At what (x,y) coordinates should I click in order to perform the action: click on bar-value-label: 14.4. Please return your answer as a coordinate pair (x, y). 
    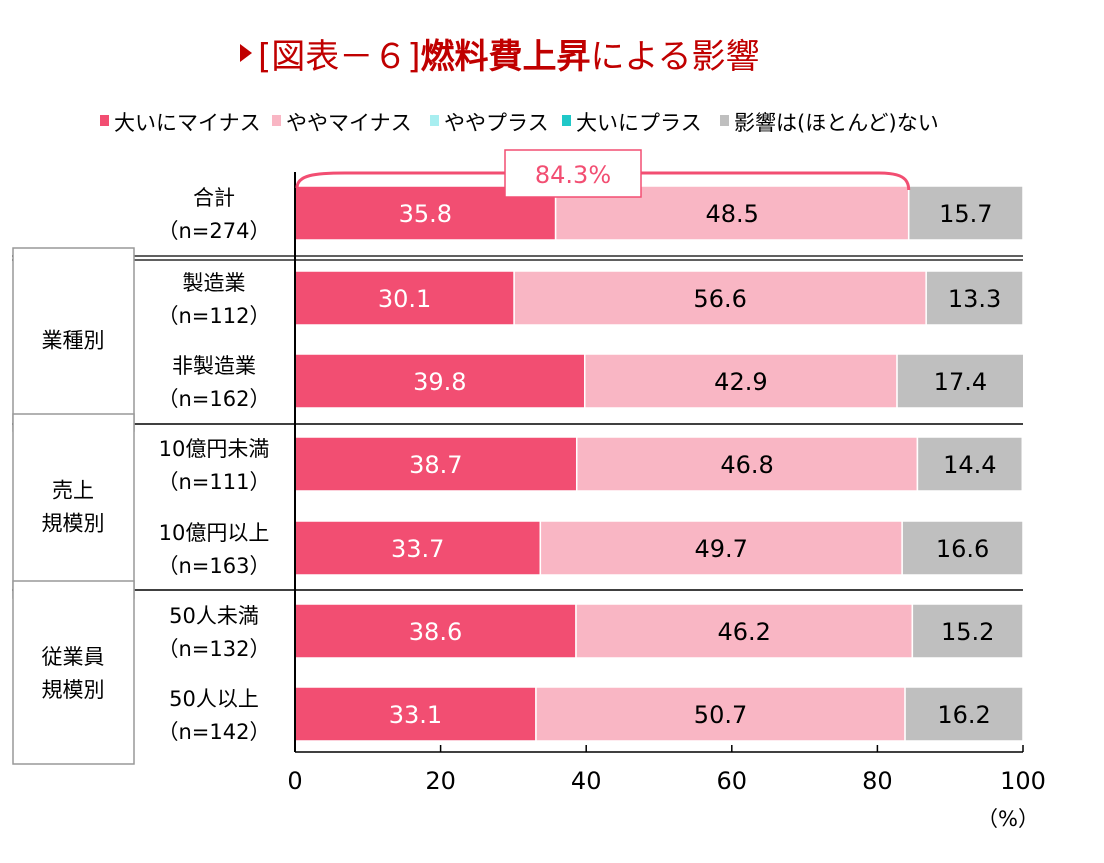
    Looking at the image, I should click on (969, 465).